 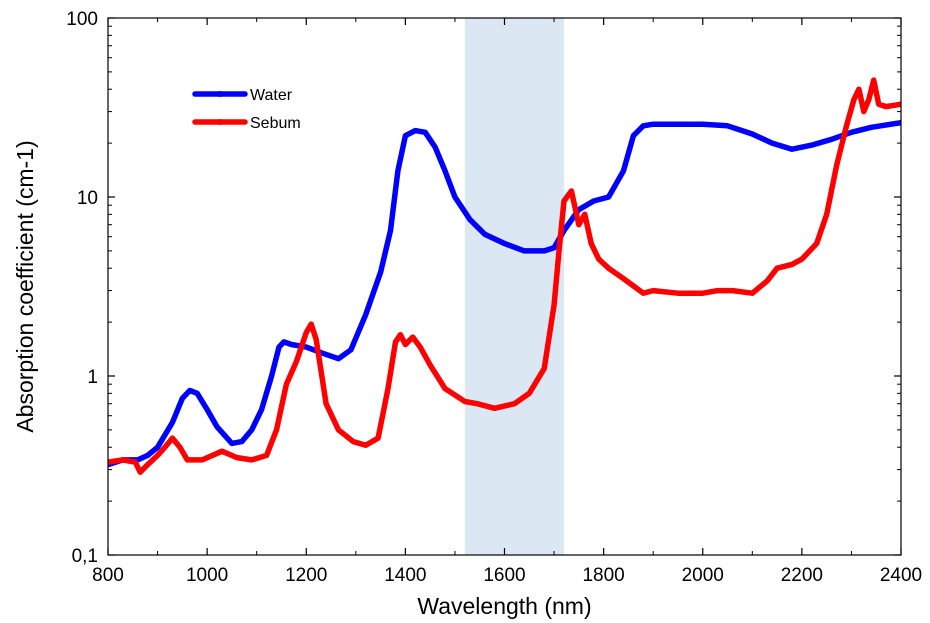 What do you see at coordinates (603, 575) in the screenshot?
I see `x-tick-label: 1800` at bounding box center [603, 575].